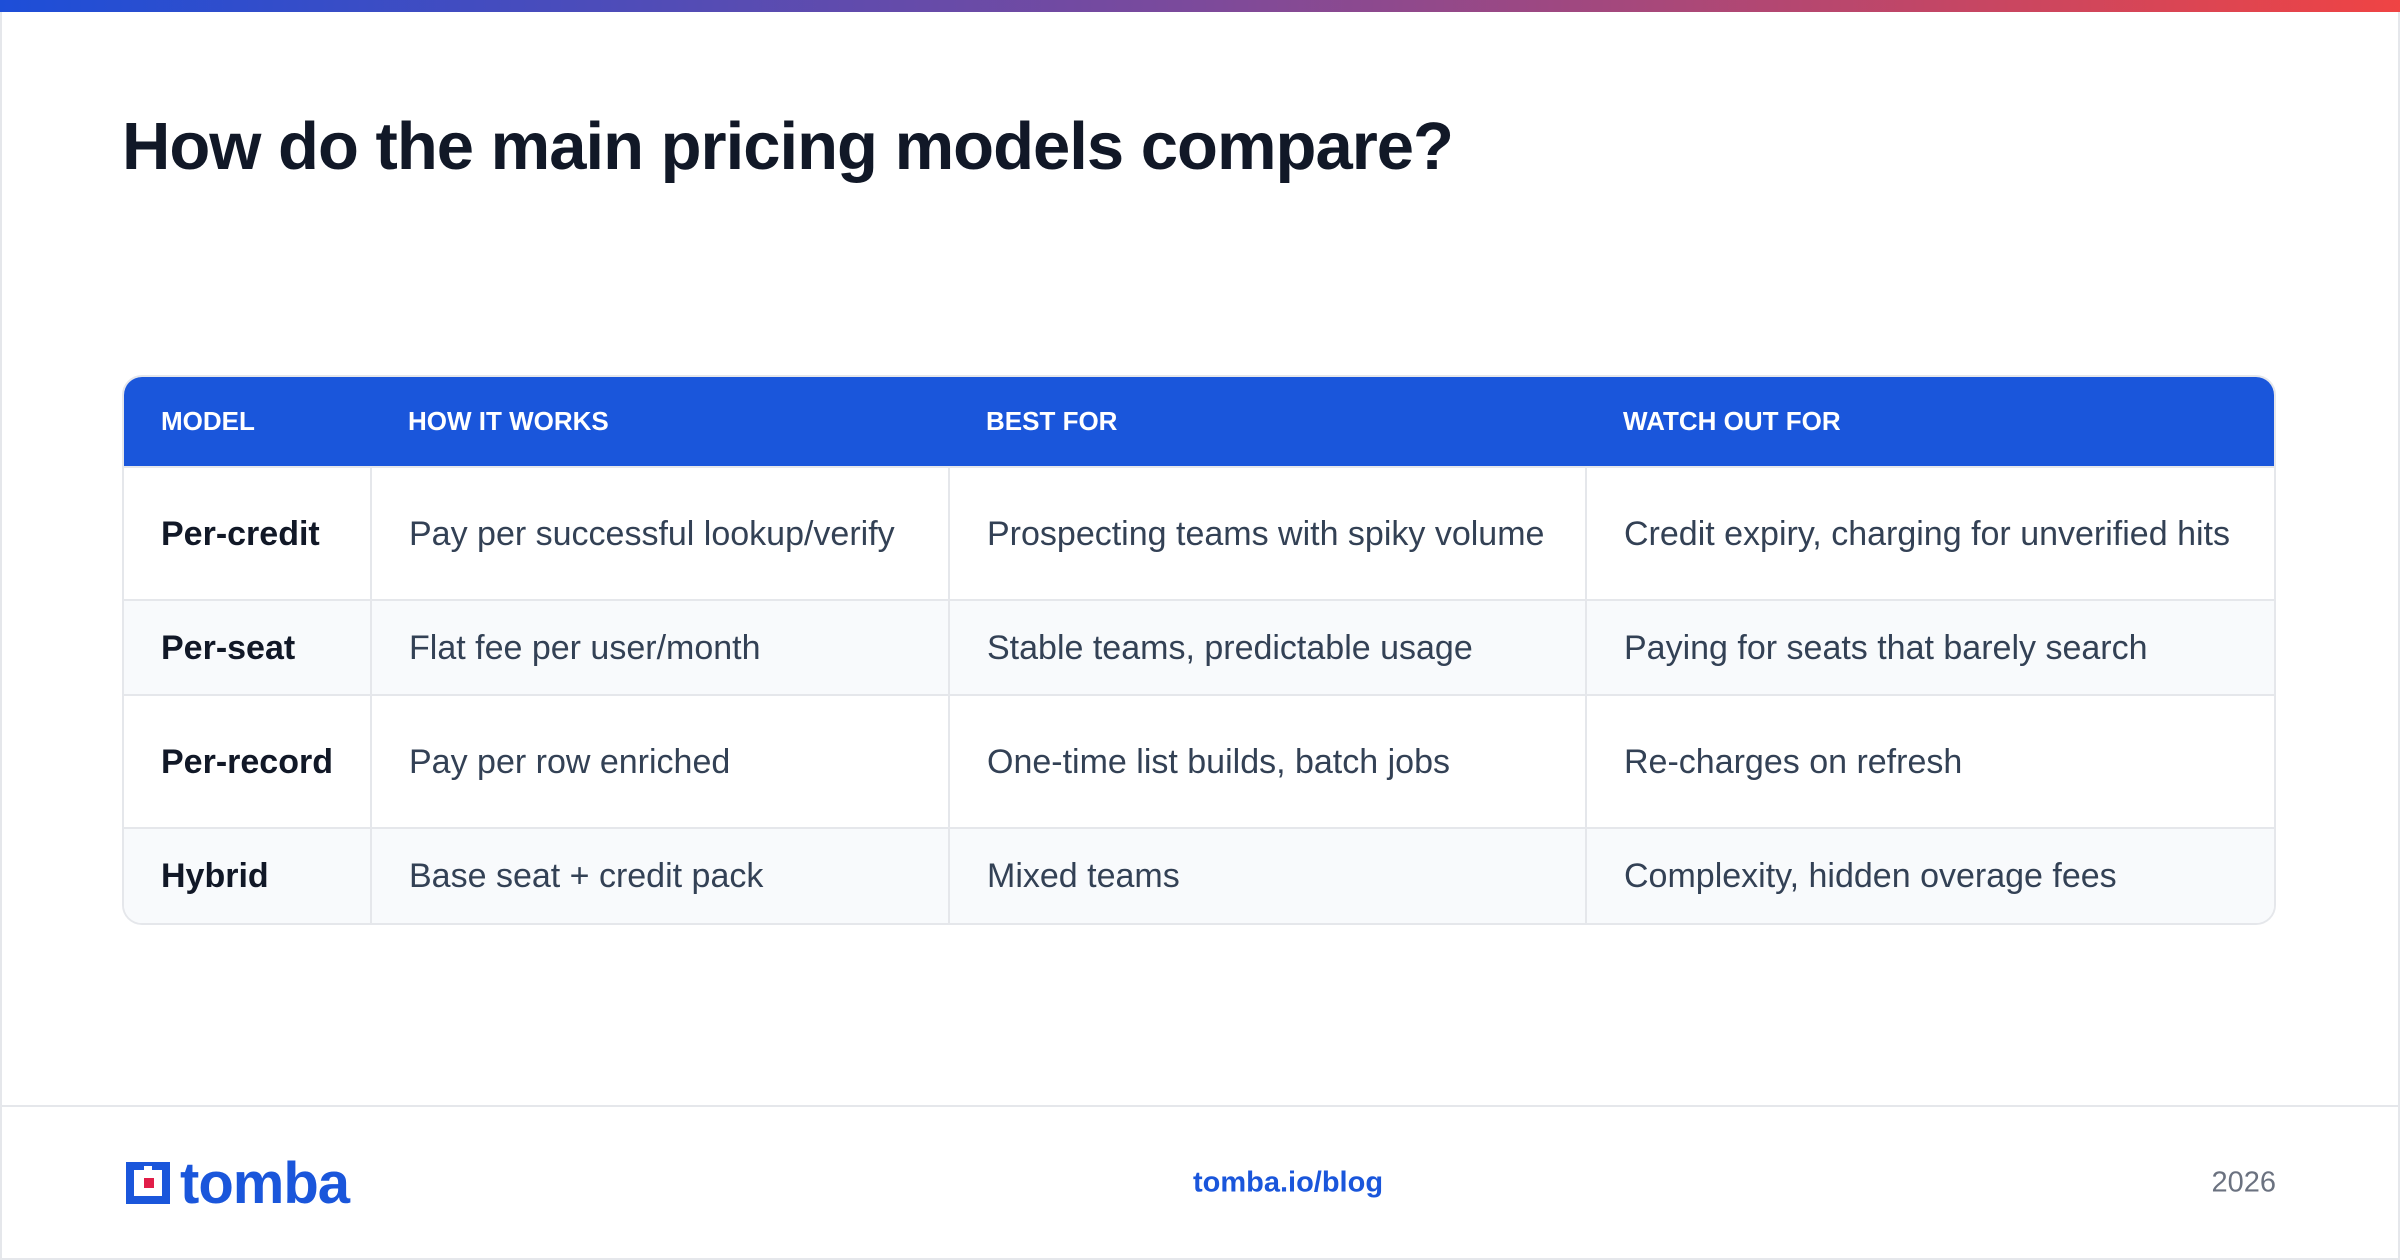  Describe the element at coordinates (247, 422) in the screenshot. I see `column-header: MODEL` at that location.